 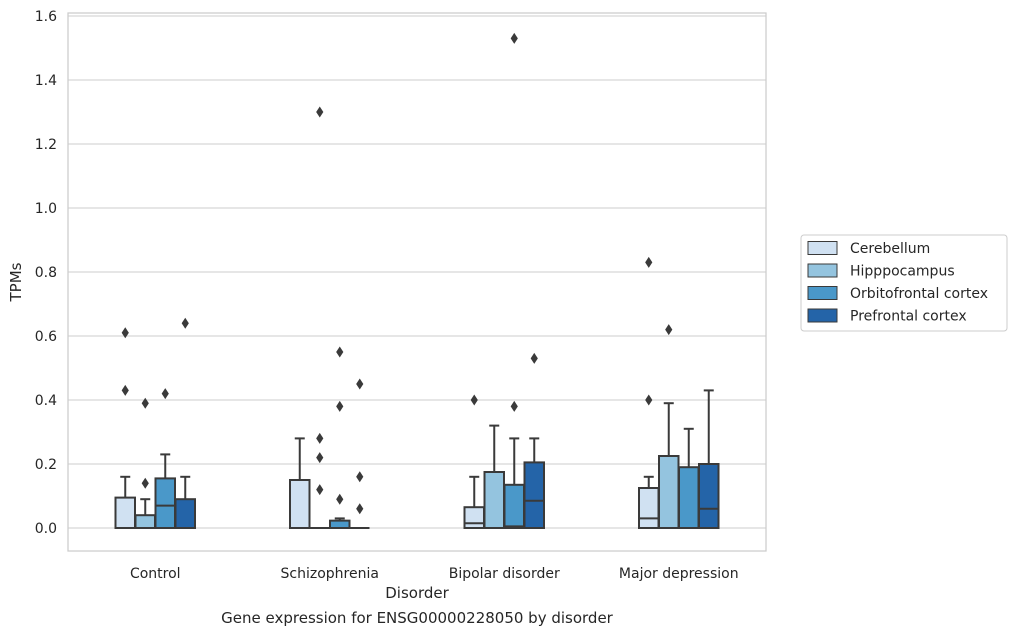 I want to click on y-tick-labels: 0.0 0.2 0.4 0.6 0.8 1.0 1.2 1.4 1.6, so click(x=46, y=273).